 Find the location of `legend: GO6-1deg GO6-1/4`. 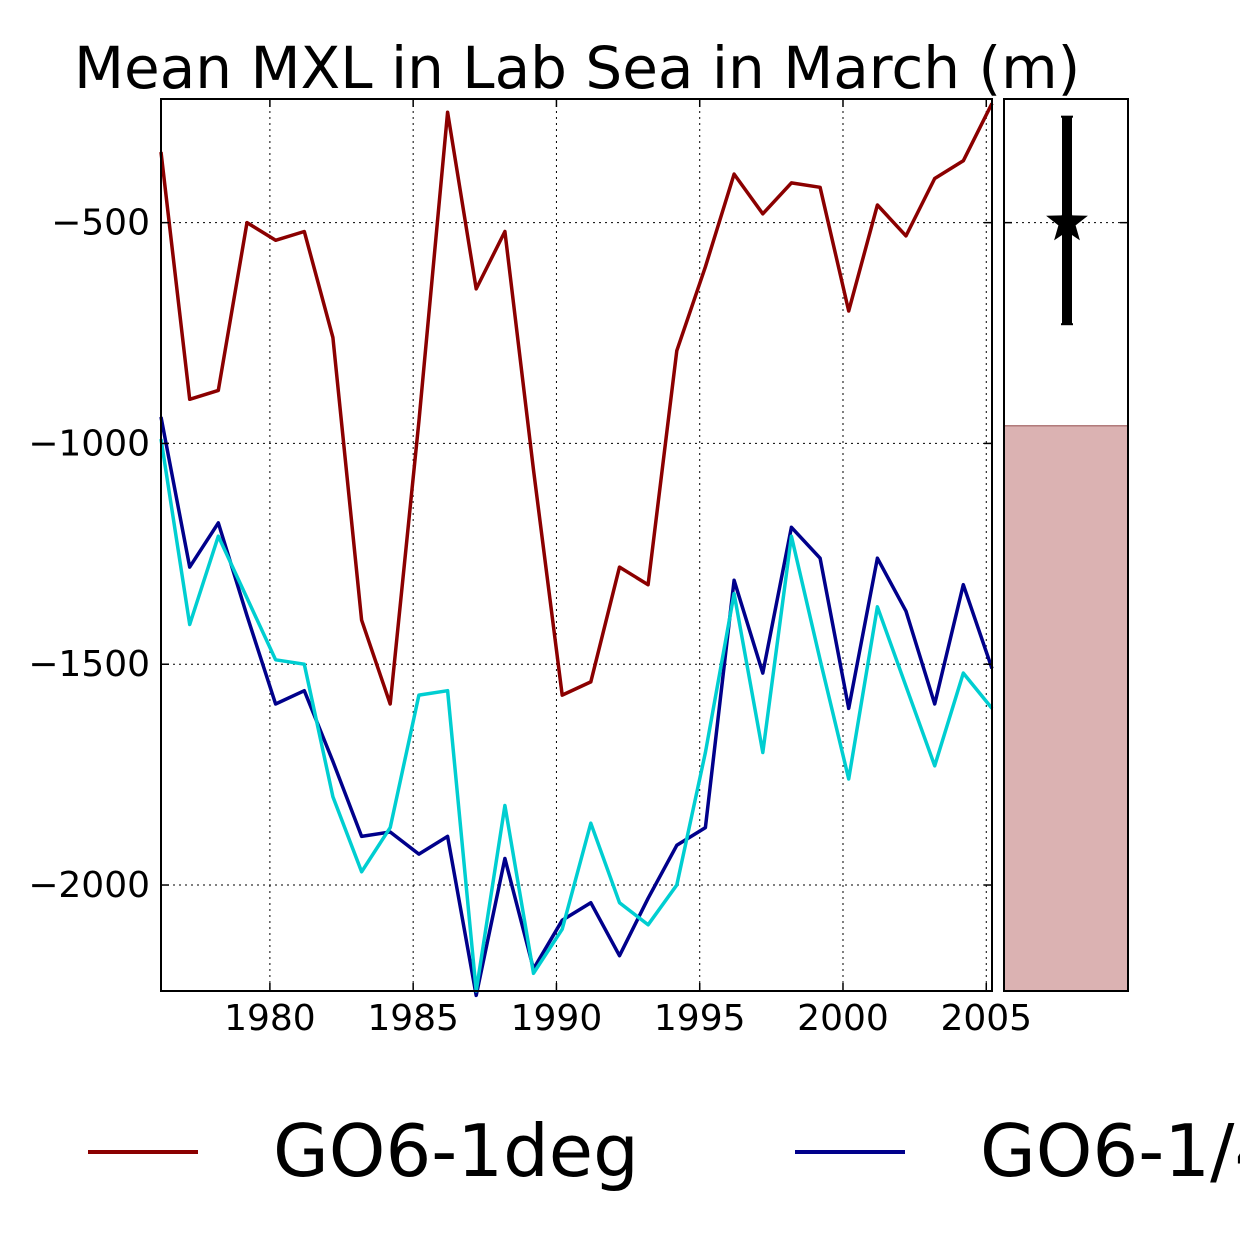

legend: GO6-1deg GO6-1/4 is located at coordinates (664, 1151).